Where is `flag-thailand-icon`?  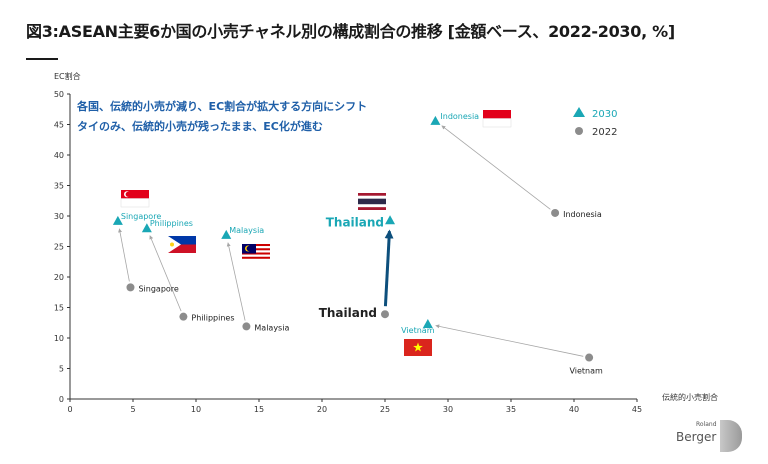 flag-thailand-icon is located at coordinates (372, 201).